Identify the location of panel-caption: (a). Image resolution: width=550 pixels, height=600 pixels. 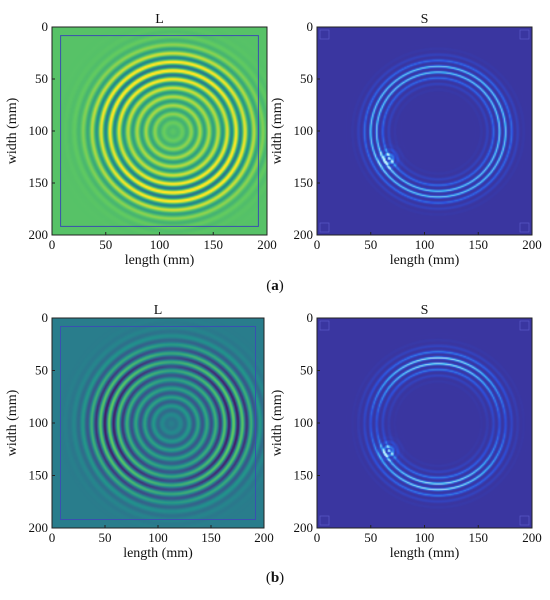
(275, 286).